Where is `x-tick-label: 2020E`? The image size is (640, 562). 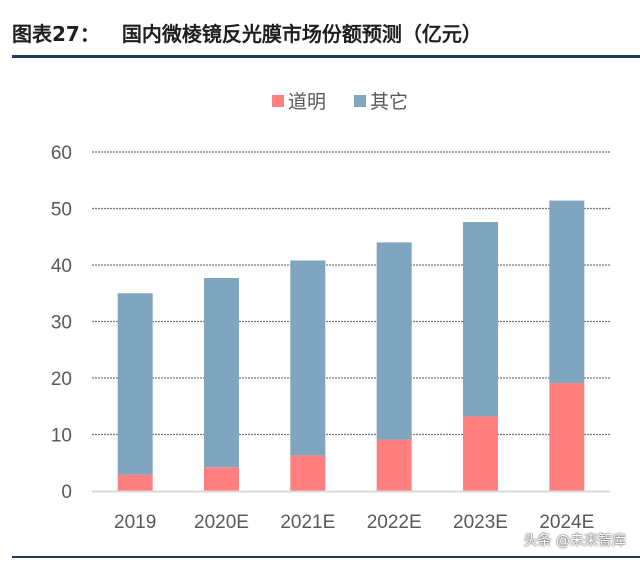 x-tick-label: 2020E is located at coordinates (221, 522).